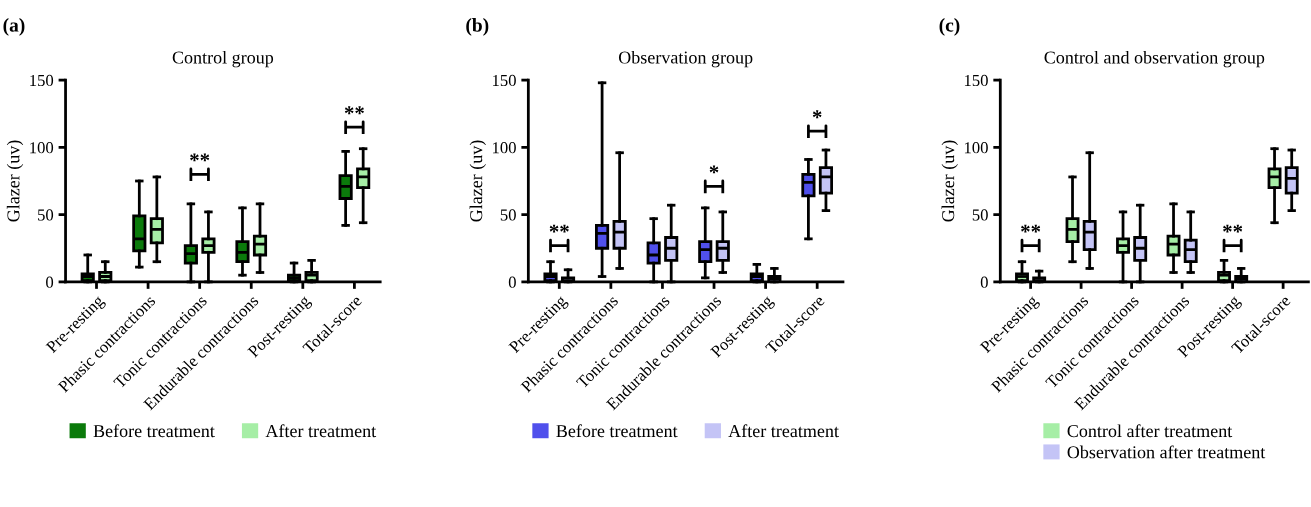 The image size is (1311, 507). What do you see at coordinates (477, 27) in the screenshot?
I see `text: (b)` at bounding box center [477, 27].